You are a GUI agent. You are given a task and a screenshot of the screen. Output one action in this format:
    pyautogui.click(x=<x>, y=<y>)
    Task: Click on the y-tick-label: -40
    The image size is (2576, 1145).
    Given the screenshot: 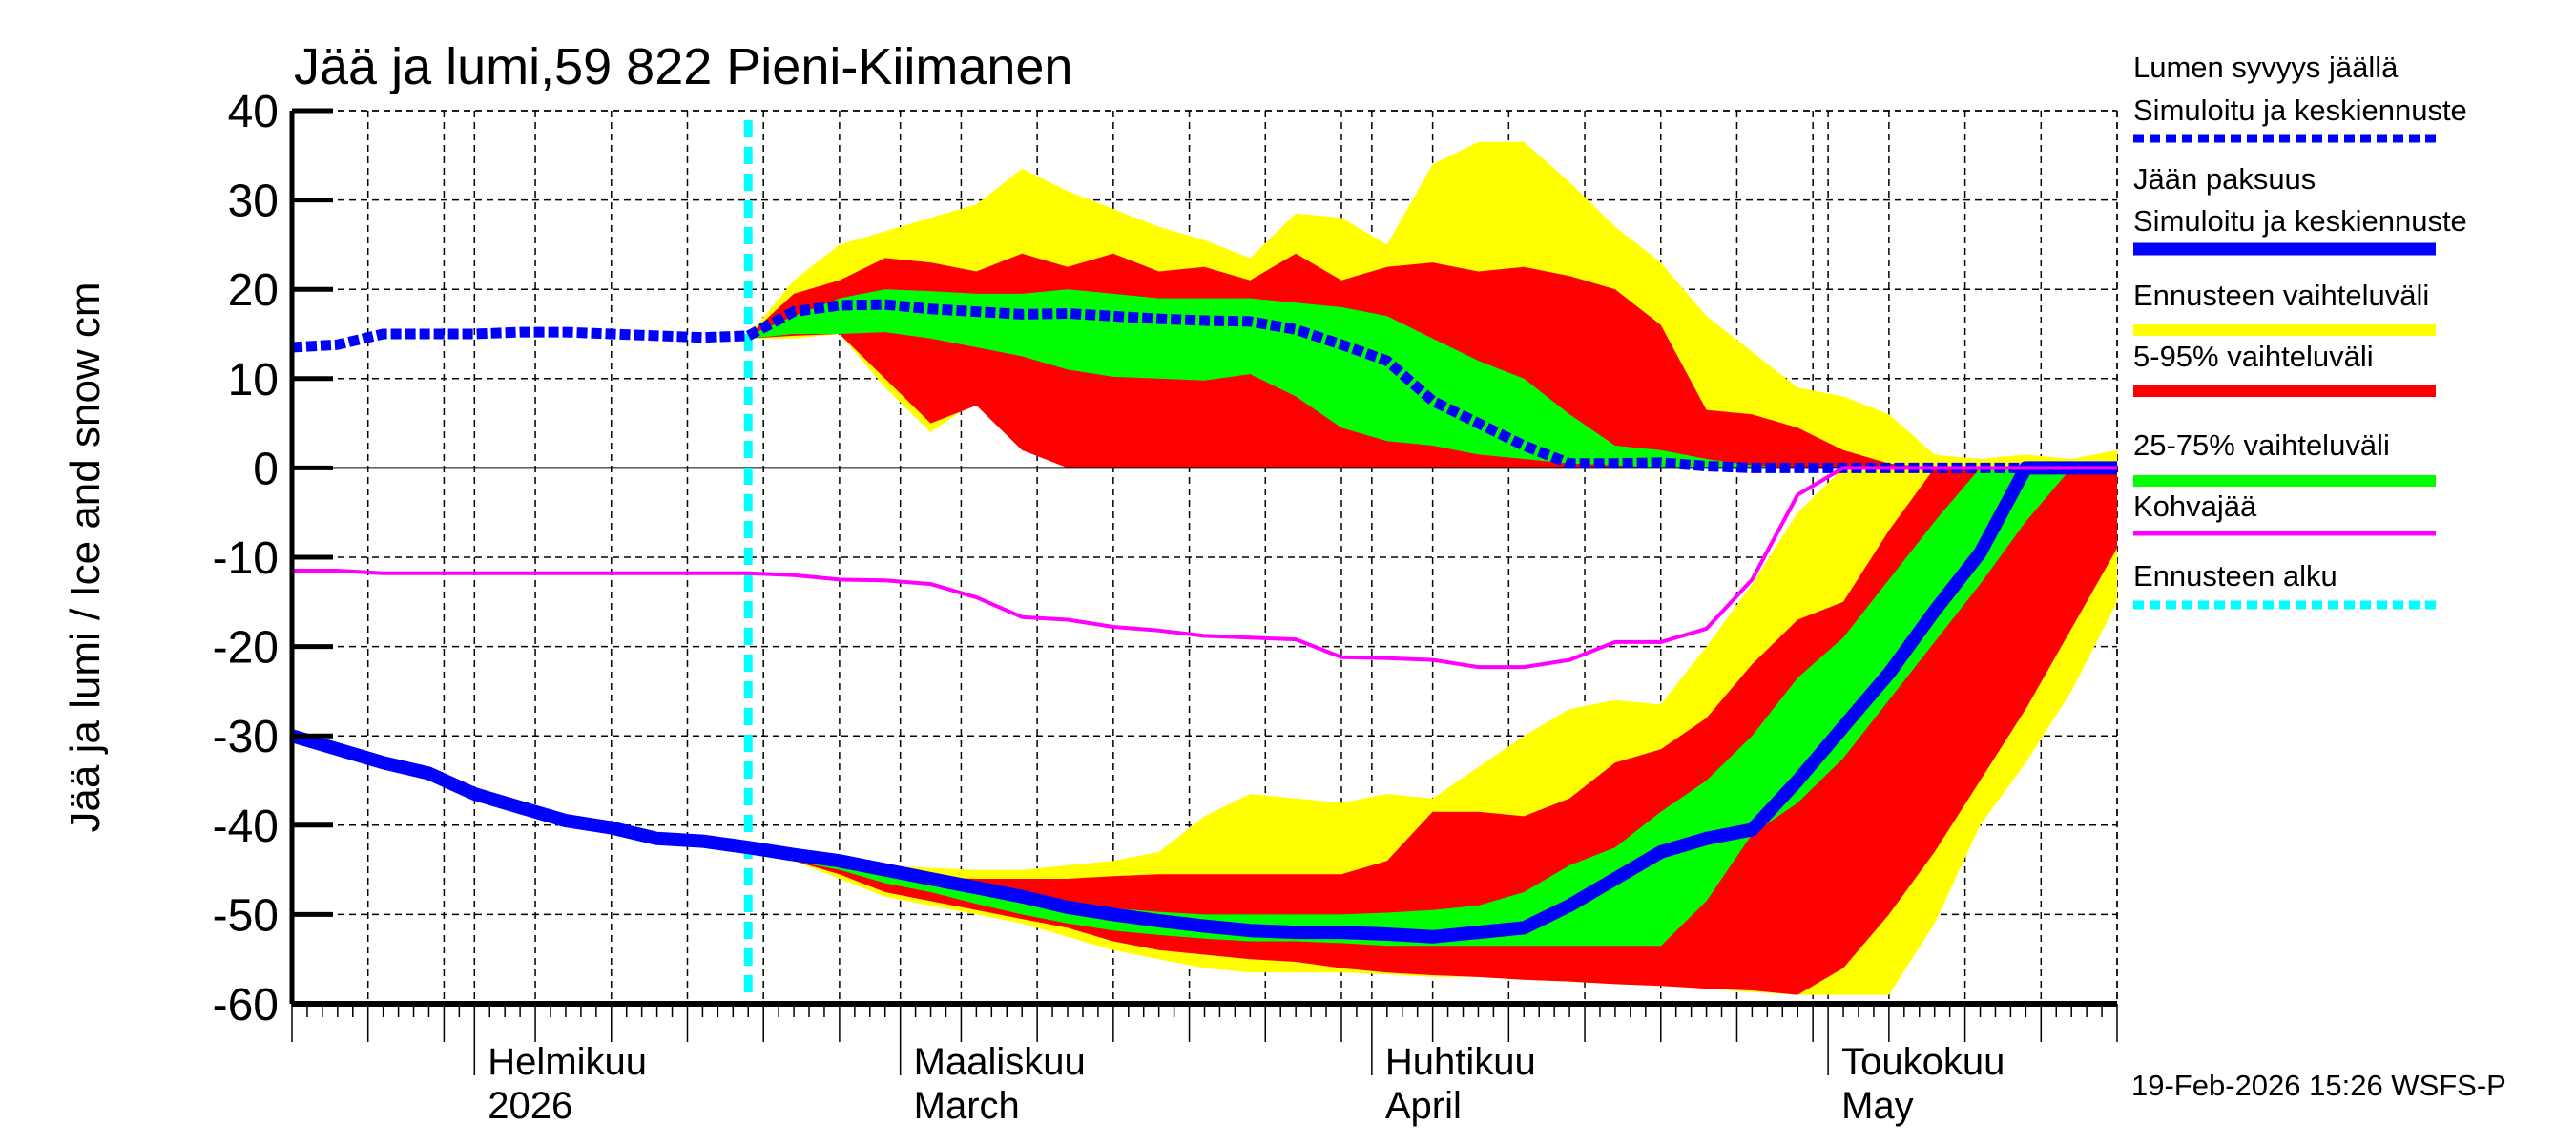 What is the action you would take?
    pyautogui.click(x=246, y=827)
    